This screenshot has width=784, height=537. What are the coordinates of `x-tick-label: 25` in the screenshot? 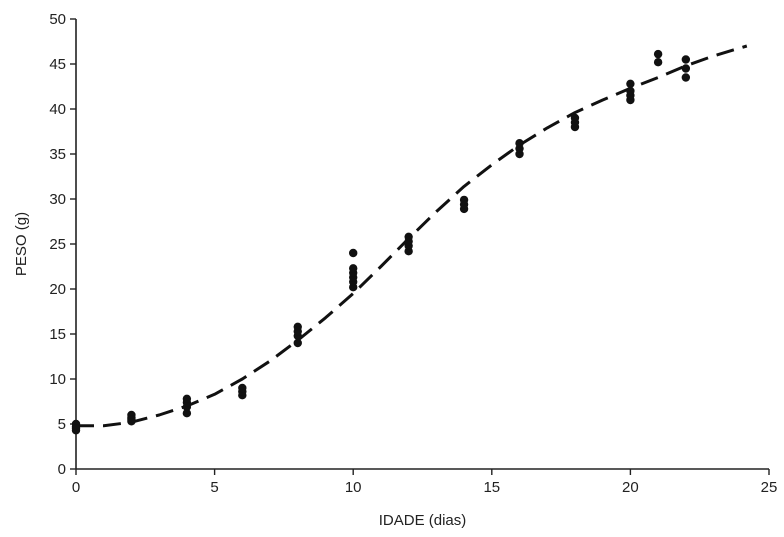 It's located at (769, 487).